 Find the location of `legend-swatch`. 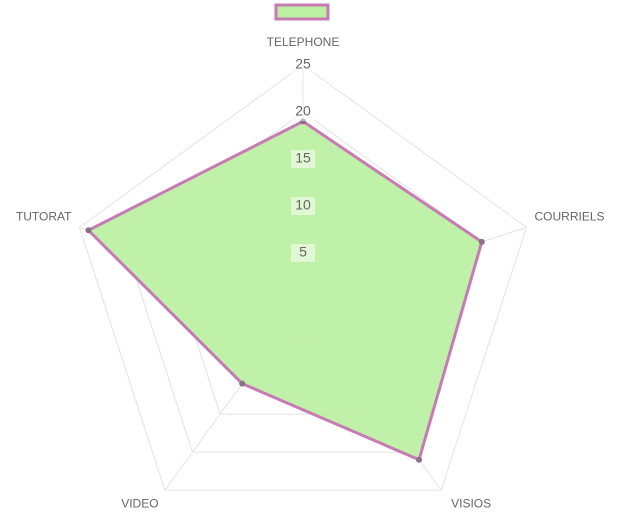

legend-swatch is located at coordinates (302, 12).